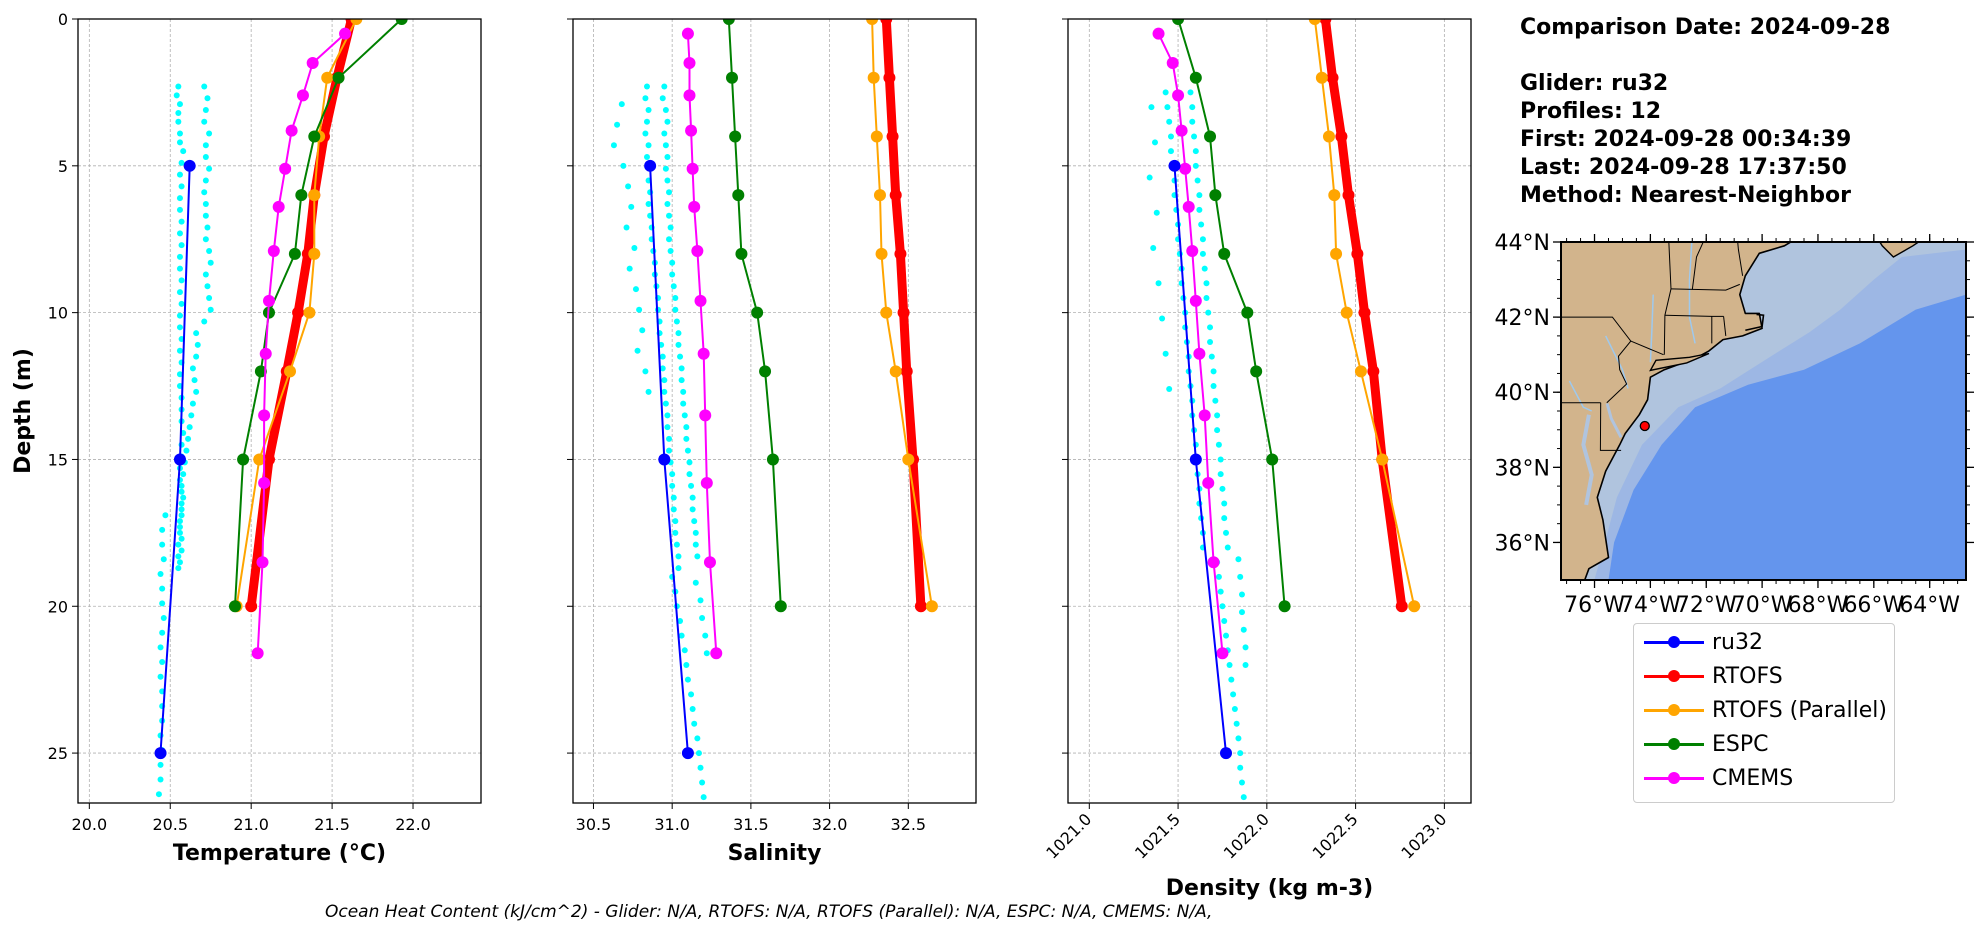 This screenshot has width=1980, height=934. Describe the element at coordinates (1644, 426) in the screenshot. I see `glider-location-marker` at that location.